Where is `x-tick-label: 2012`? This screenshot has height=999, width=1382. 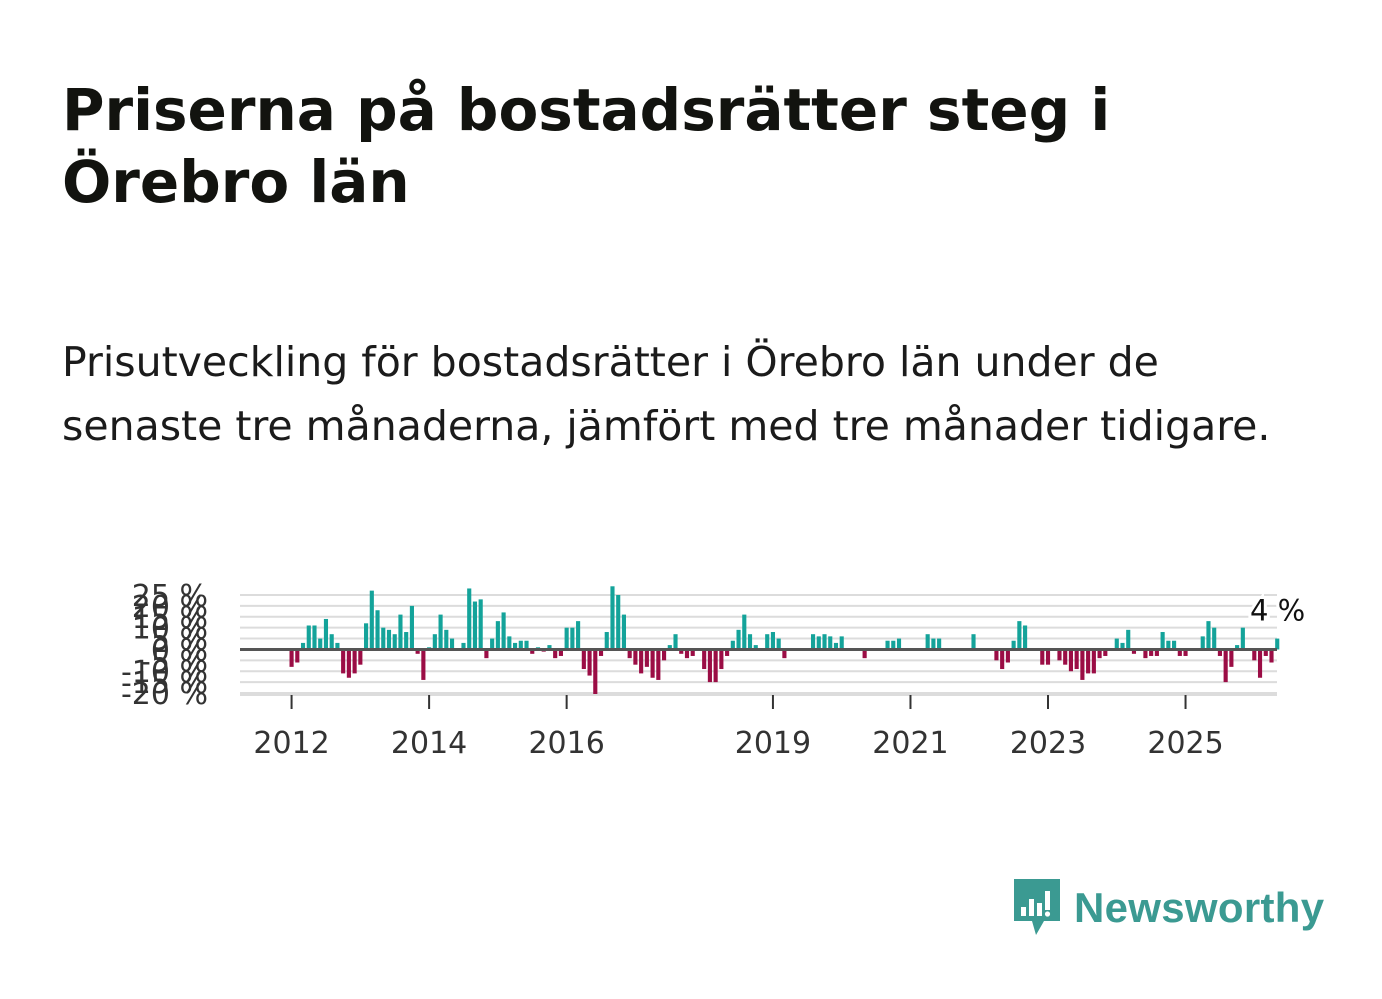 x-tick-label: 2012 is located at coordinates (291, 743).